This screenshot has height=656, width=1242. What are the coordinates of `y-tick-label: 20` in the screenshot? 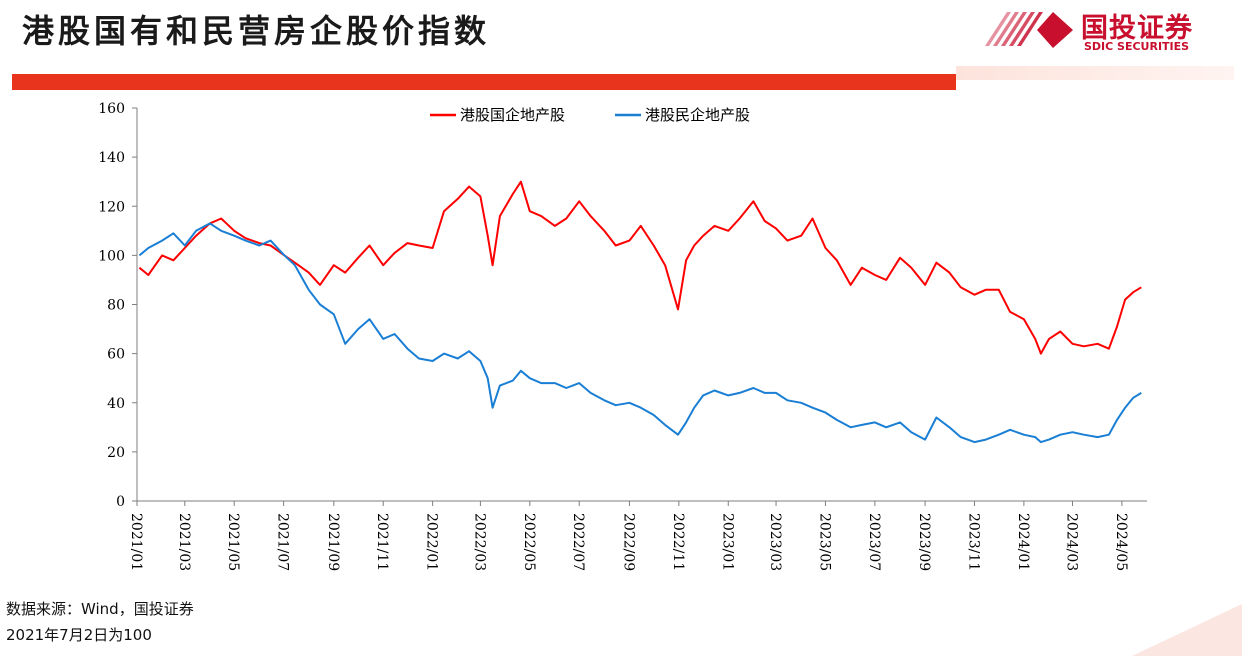 It's located at (116, 453).